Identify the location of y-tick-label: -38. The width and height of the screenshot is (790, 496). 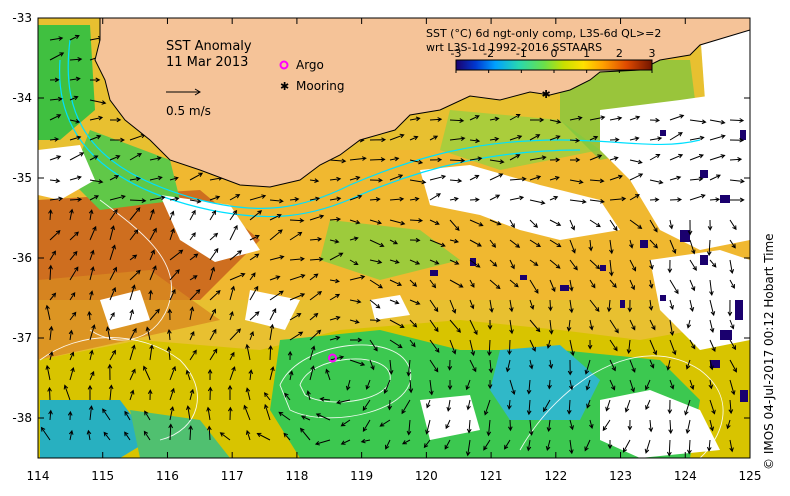
(22, 418).